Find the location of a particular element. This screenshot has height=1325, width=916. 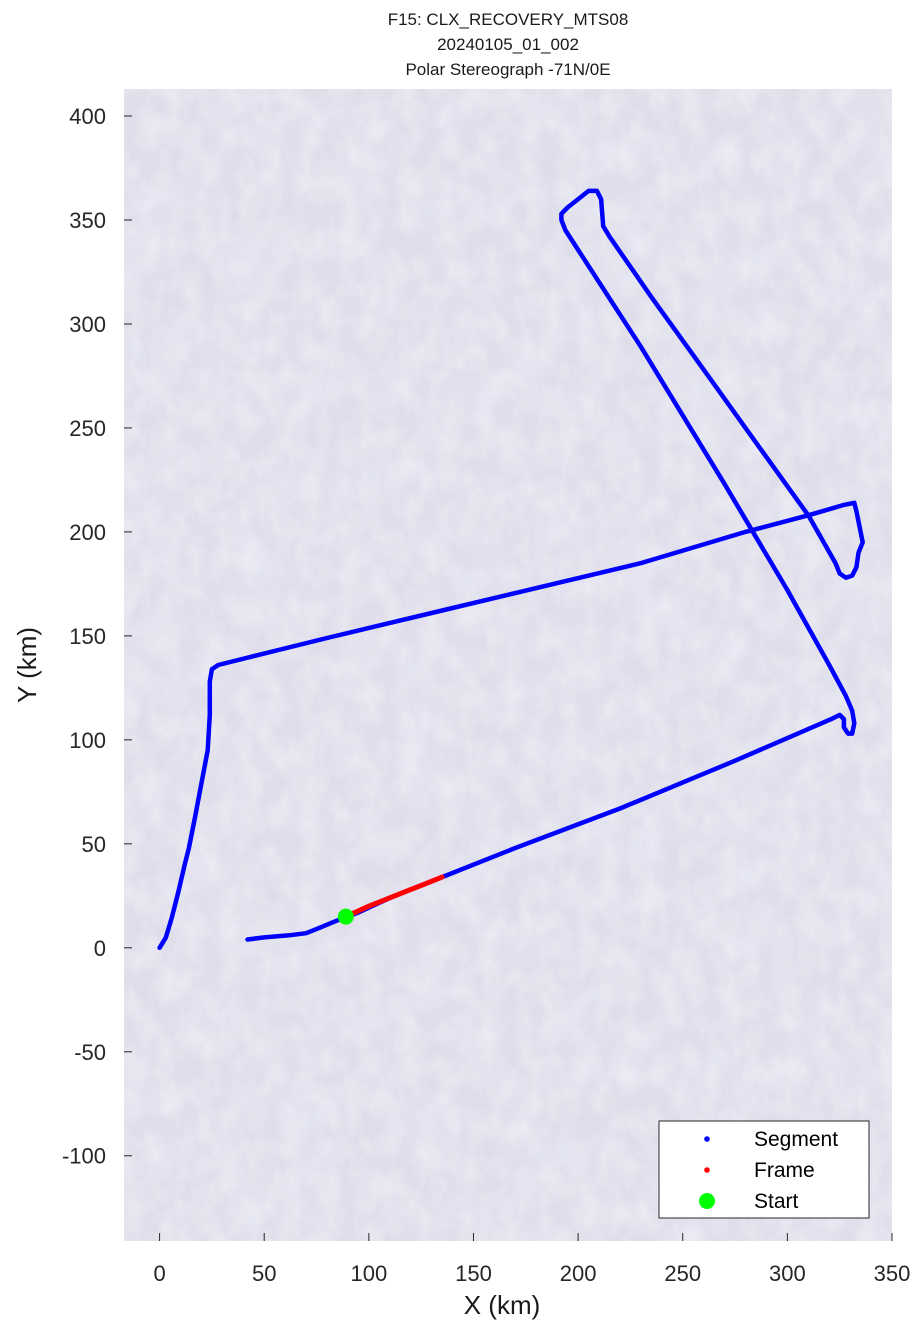

y-tick-label: 200 is located at coordinates (87, 532).